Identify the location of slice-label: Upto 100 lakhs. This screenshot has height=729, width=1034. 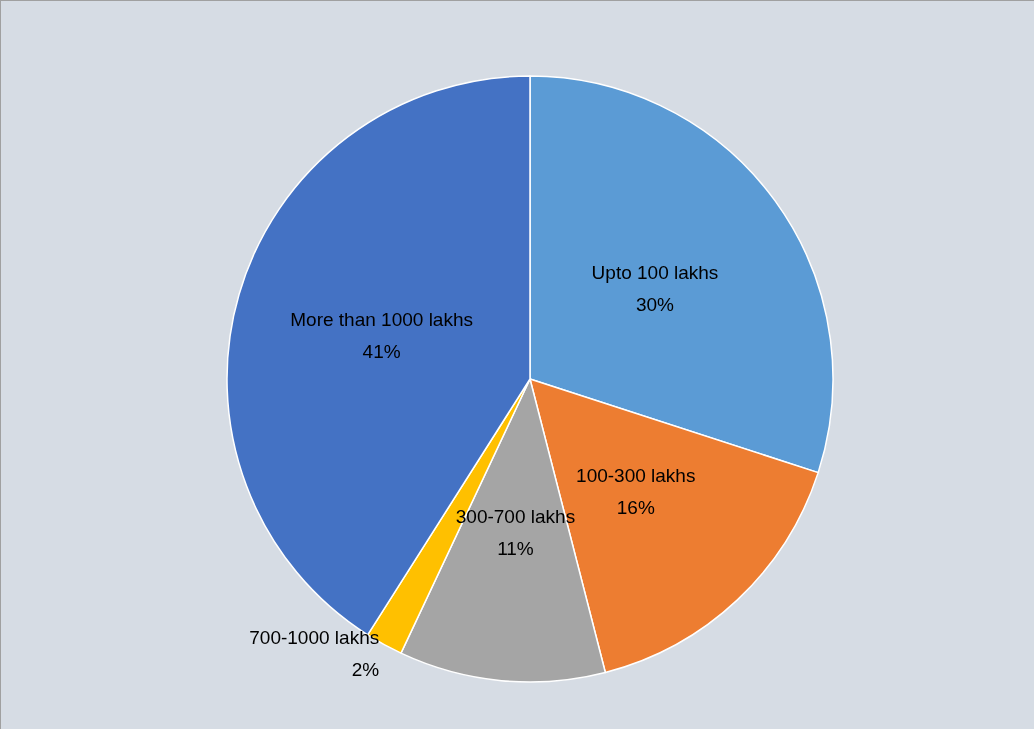
(655, 272).